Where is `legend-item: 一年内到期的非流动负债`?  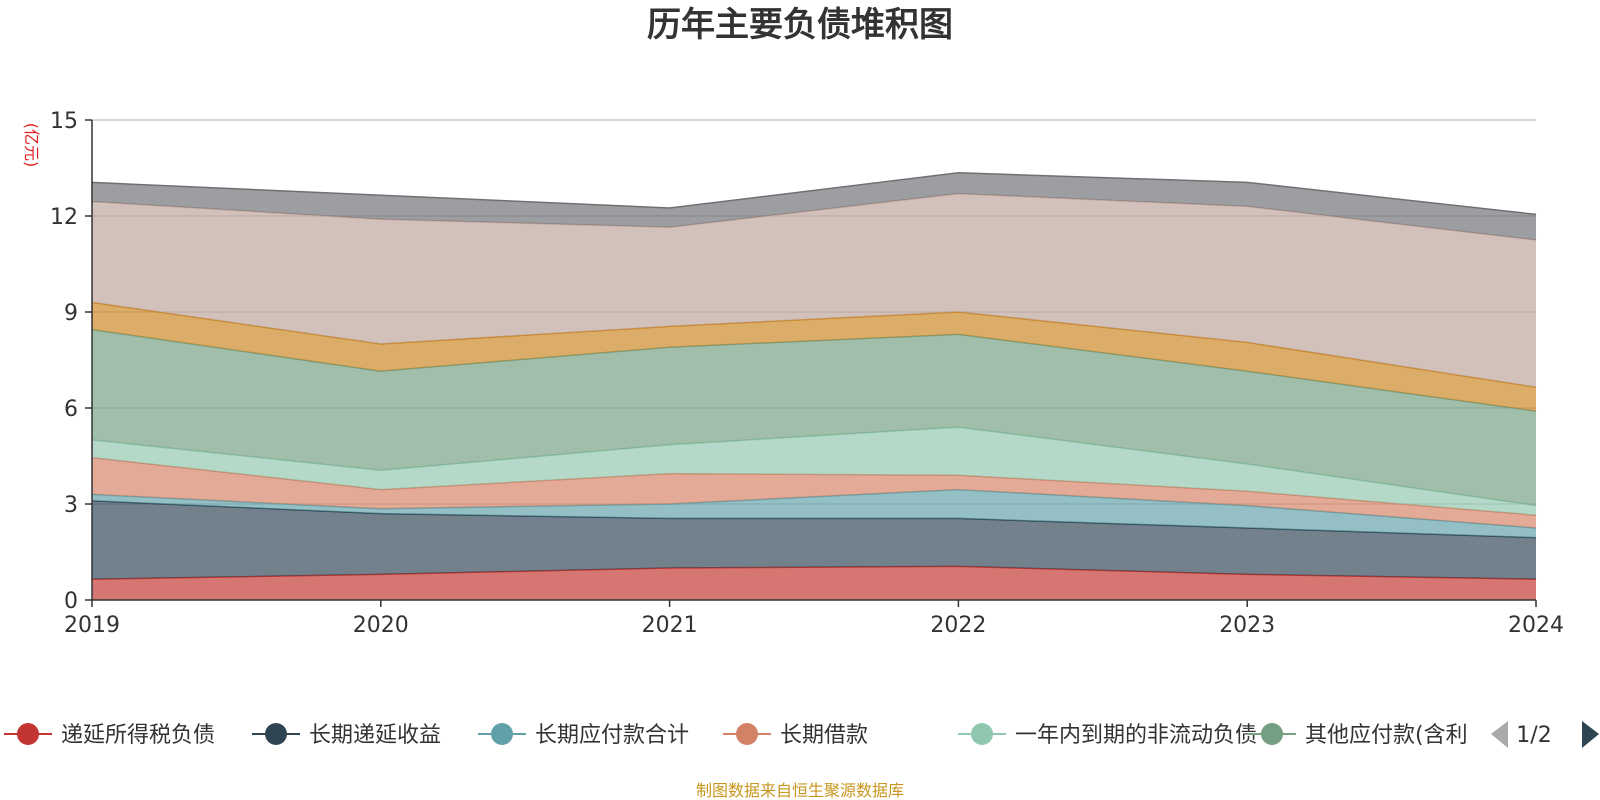
legend-item: 一年内到期的非流动负债 is located at coordinates (1107, 735).